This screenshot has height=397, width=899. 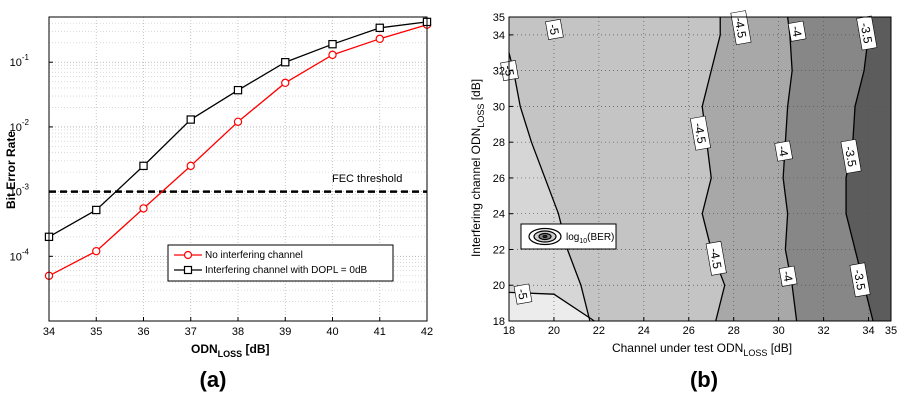 I want to click on contour-legend-label: log10(BER), so click(x=590, y=238).